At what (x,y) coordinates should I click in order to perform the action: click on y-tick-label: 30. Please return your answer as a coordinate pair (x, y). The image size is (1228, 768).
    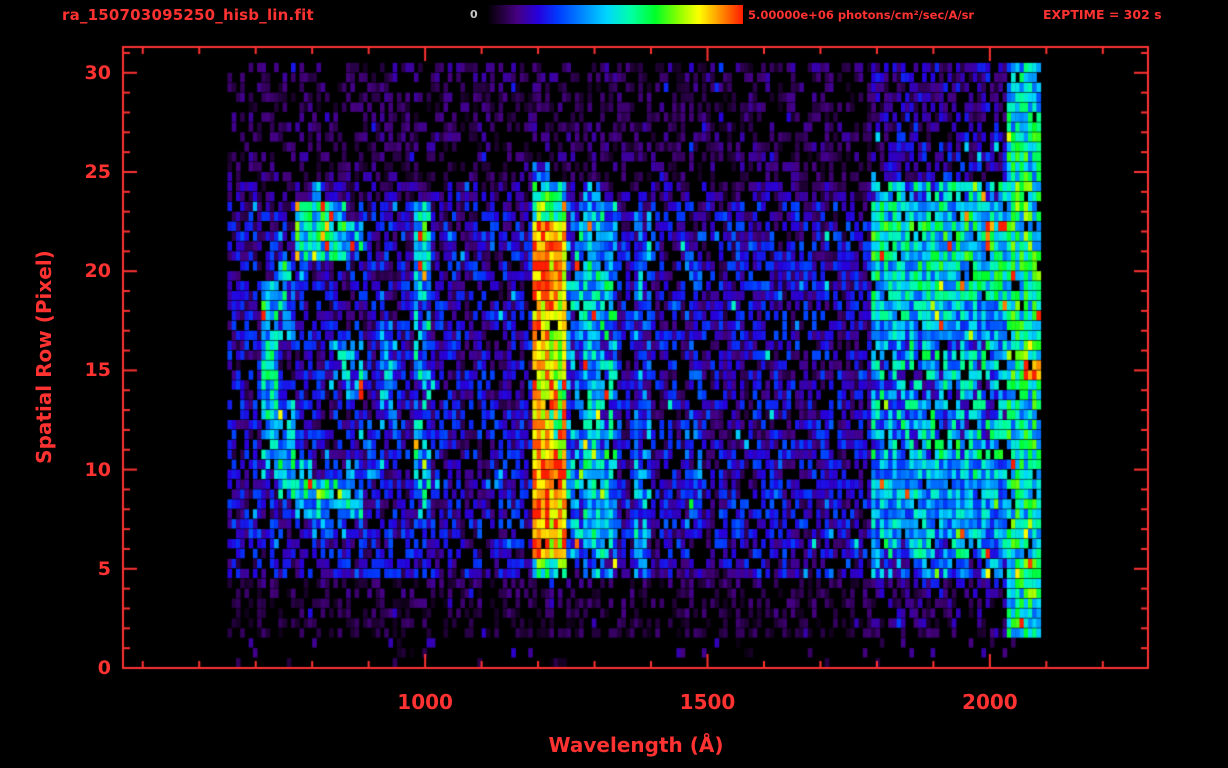
    Looking at the image, I should click on (97, 72).